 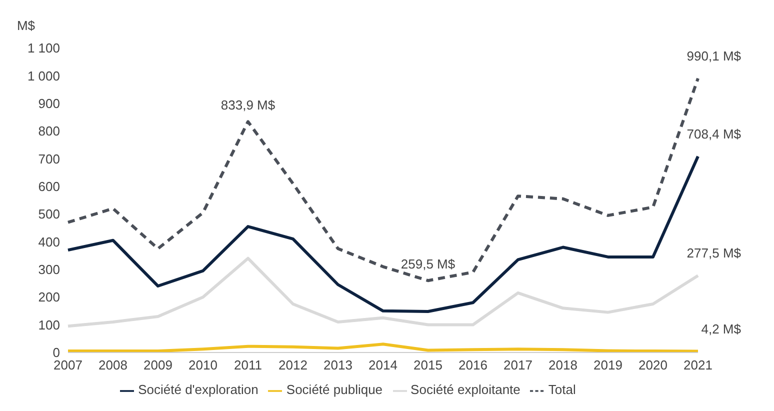 What do you see at coordinates (49, 270) in the screenshot?
I see `y-tick-label: 300` at bounding box center [49, 270].